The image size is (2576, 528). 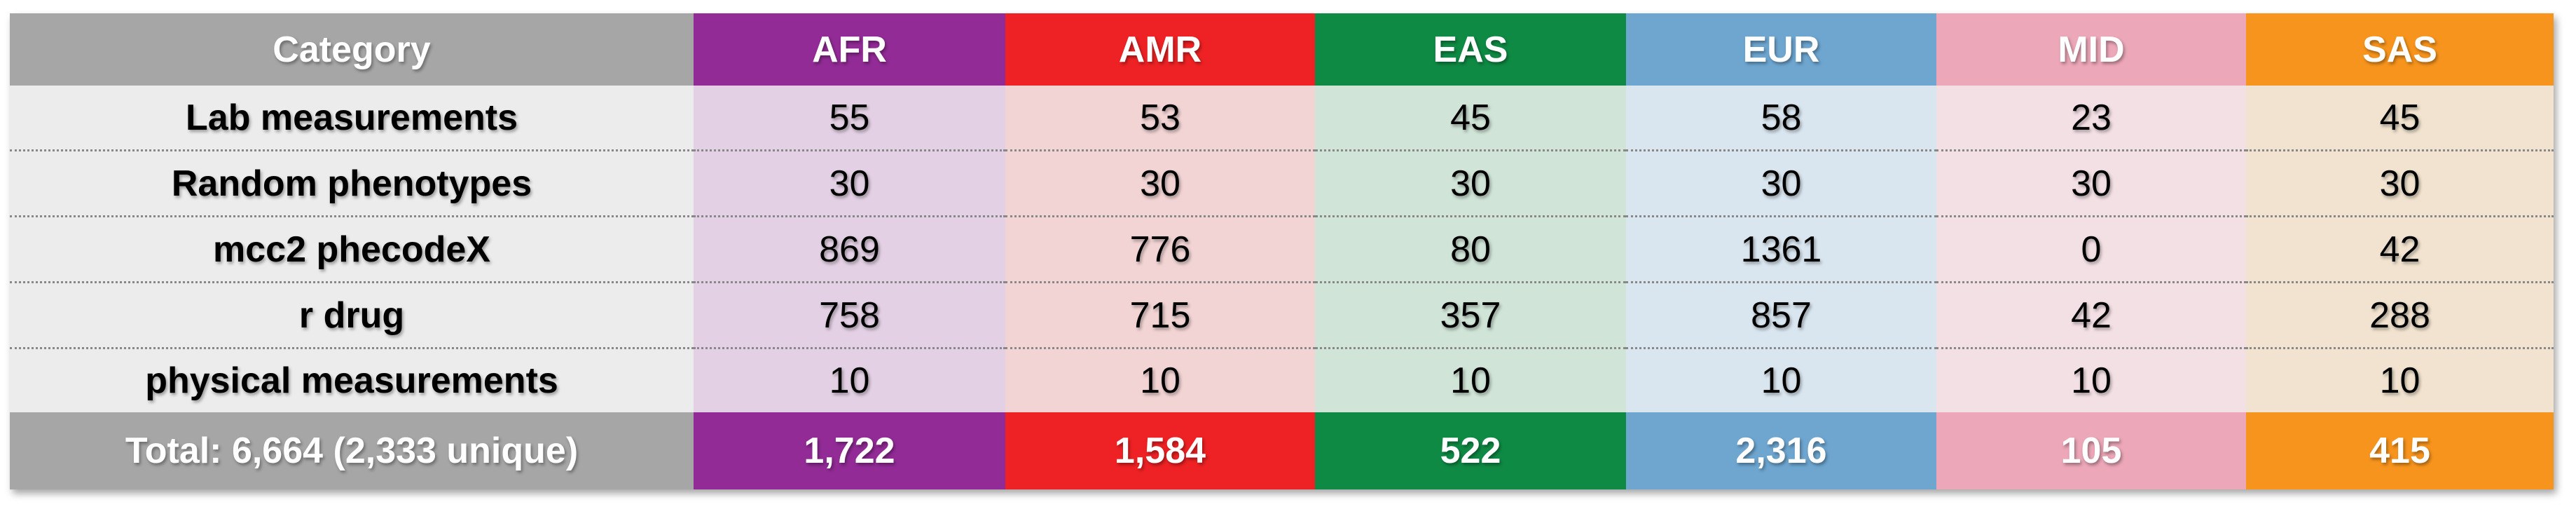 What do you see at coordinates (1160, 316) in the screenshot?
I see `table-cell: 715` at bounding box center [1160, 316].